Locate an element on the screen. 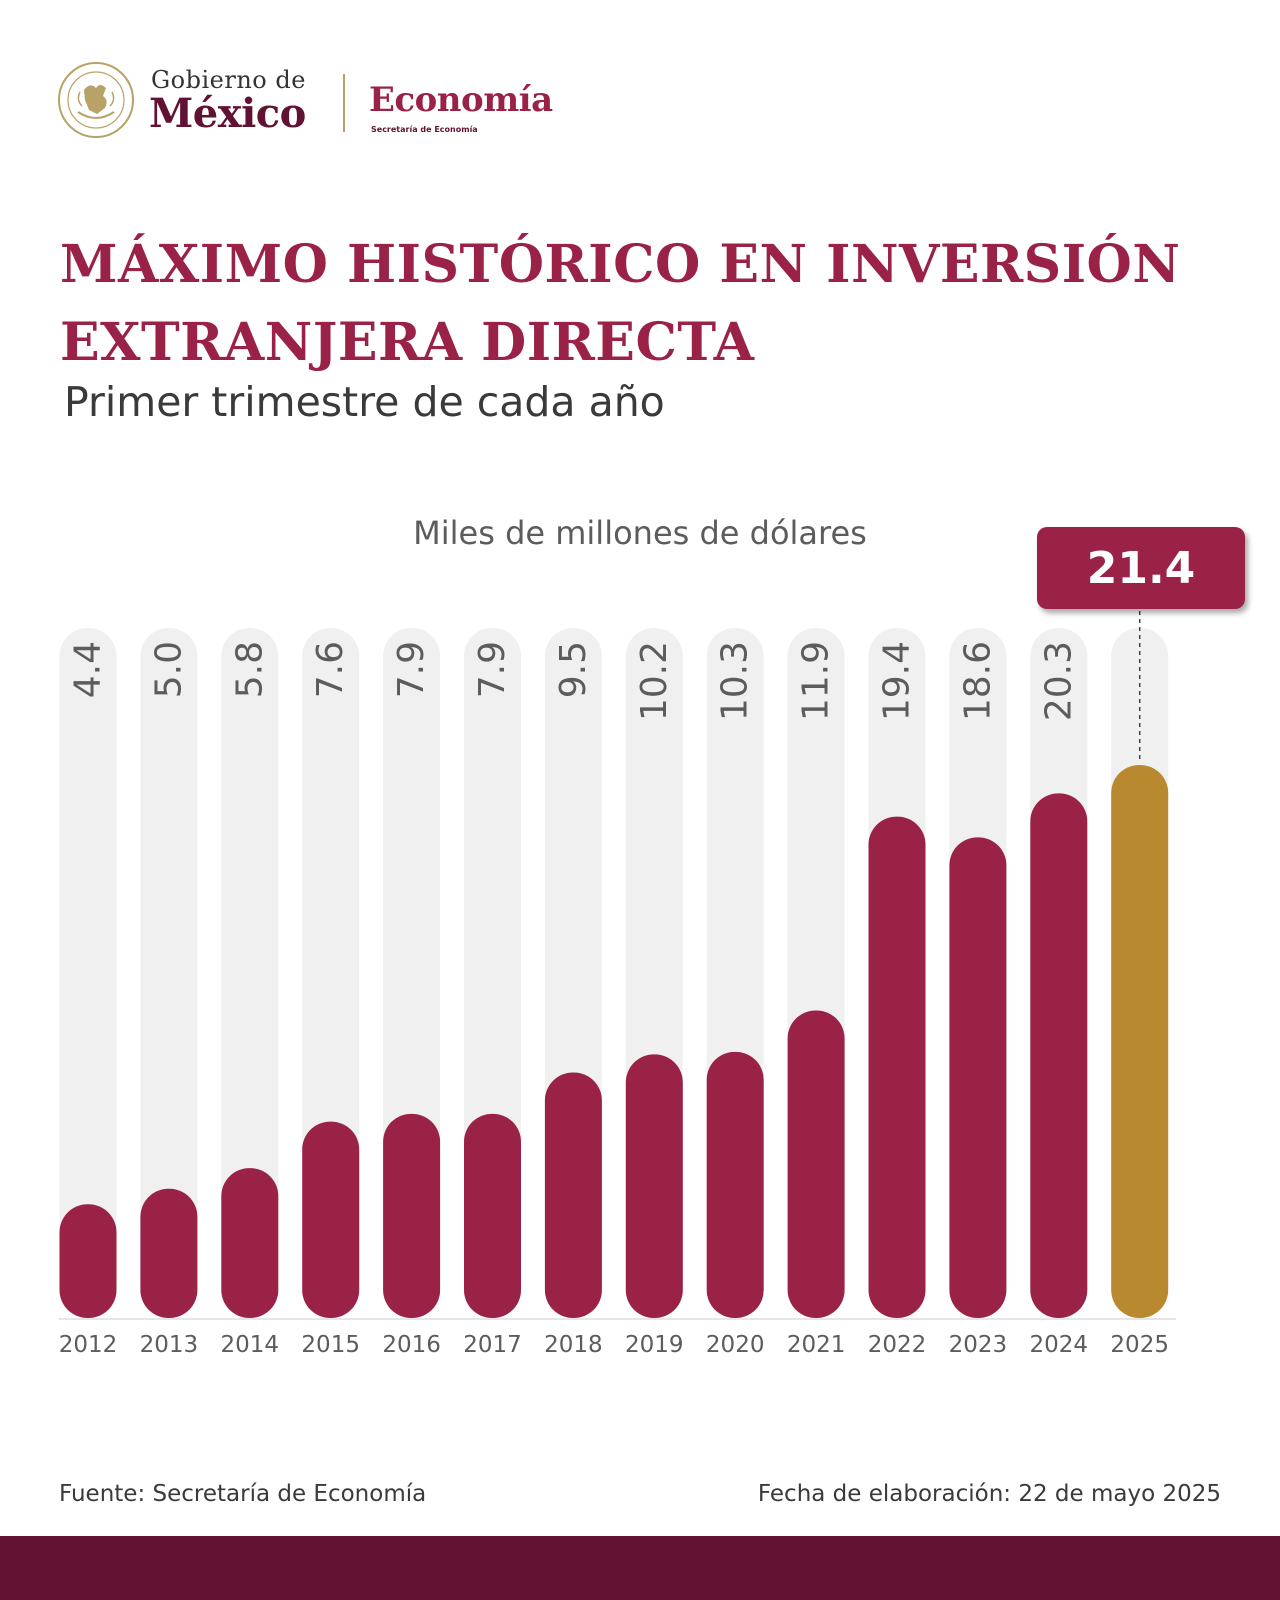 This screenshot has width=1280, height=1600. x-tick-label: 2022 is located at coordinates (897, 1345).